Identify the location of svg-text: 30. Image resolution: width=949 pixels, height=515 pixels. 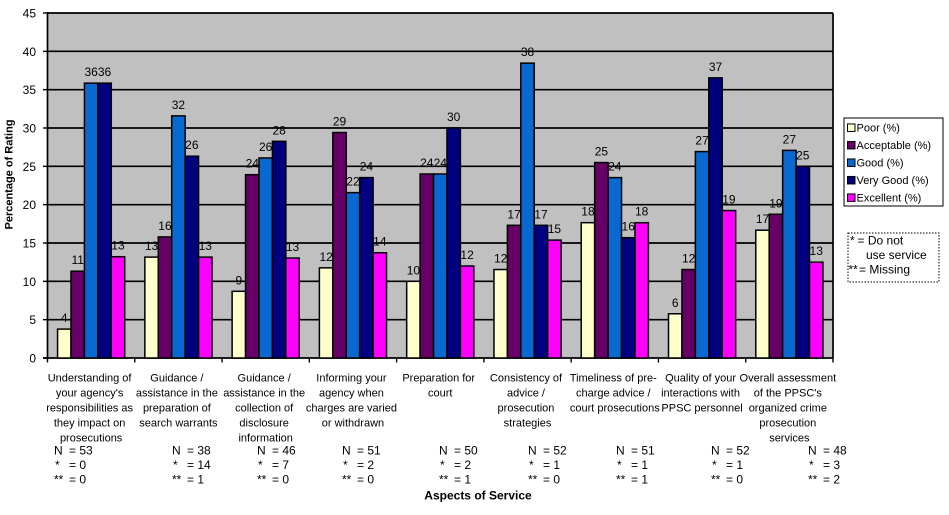
(454, 117).